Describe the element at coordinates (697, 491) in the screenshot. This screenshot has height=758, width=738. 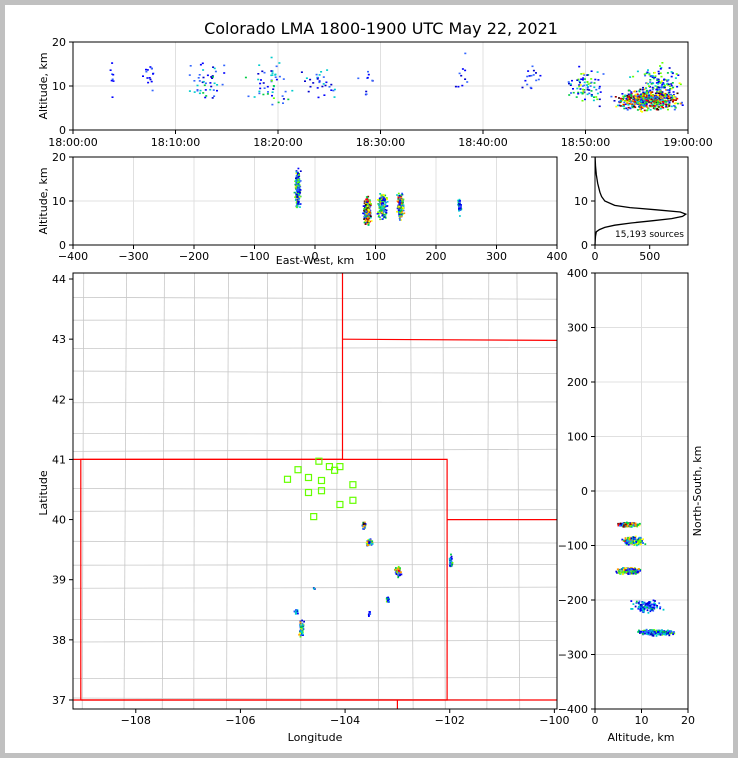
I see `altitude-ns-ylabel: North-South, km` at that location.